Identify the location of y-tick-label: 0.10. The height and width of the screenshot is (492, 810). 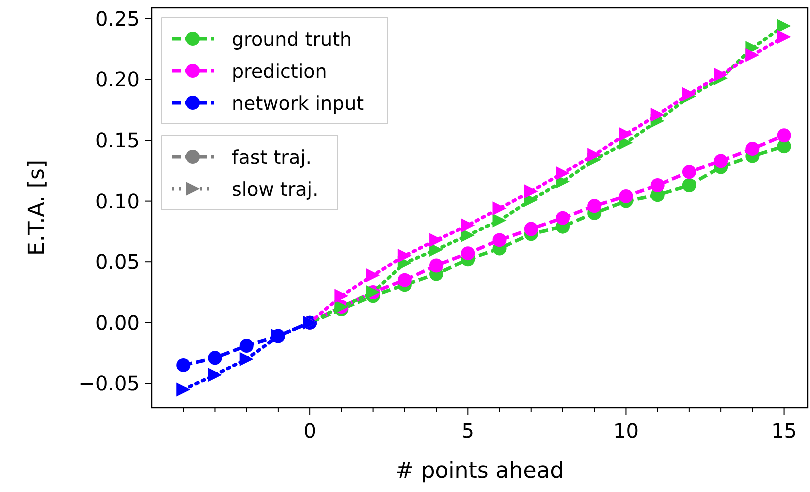
(117, 201).